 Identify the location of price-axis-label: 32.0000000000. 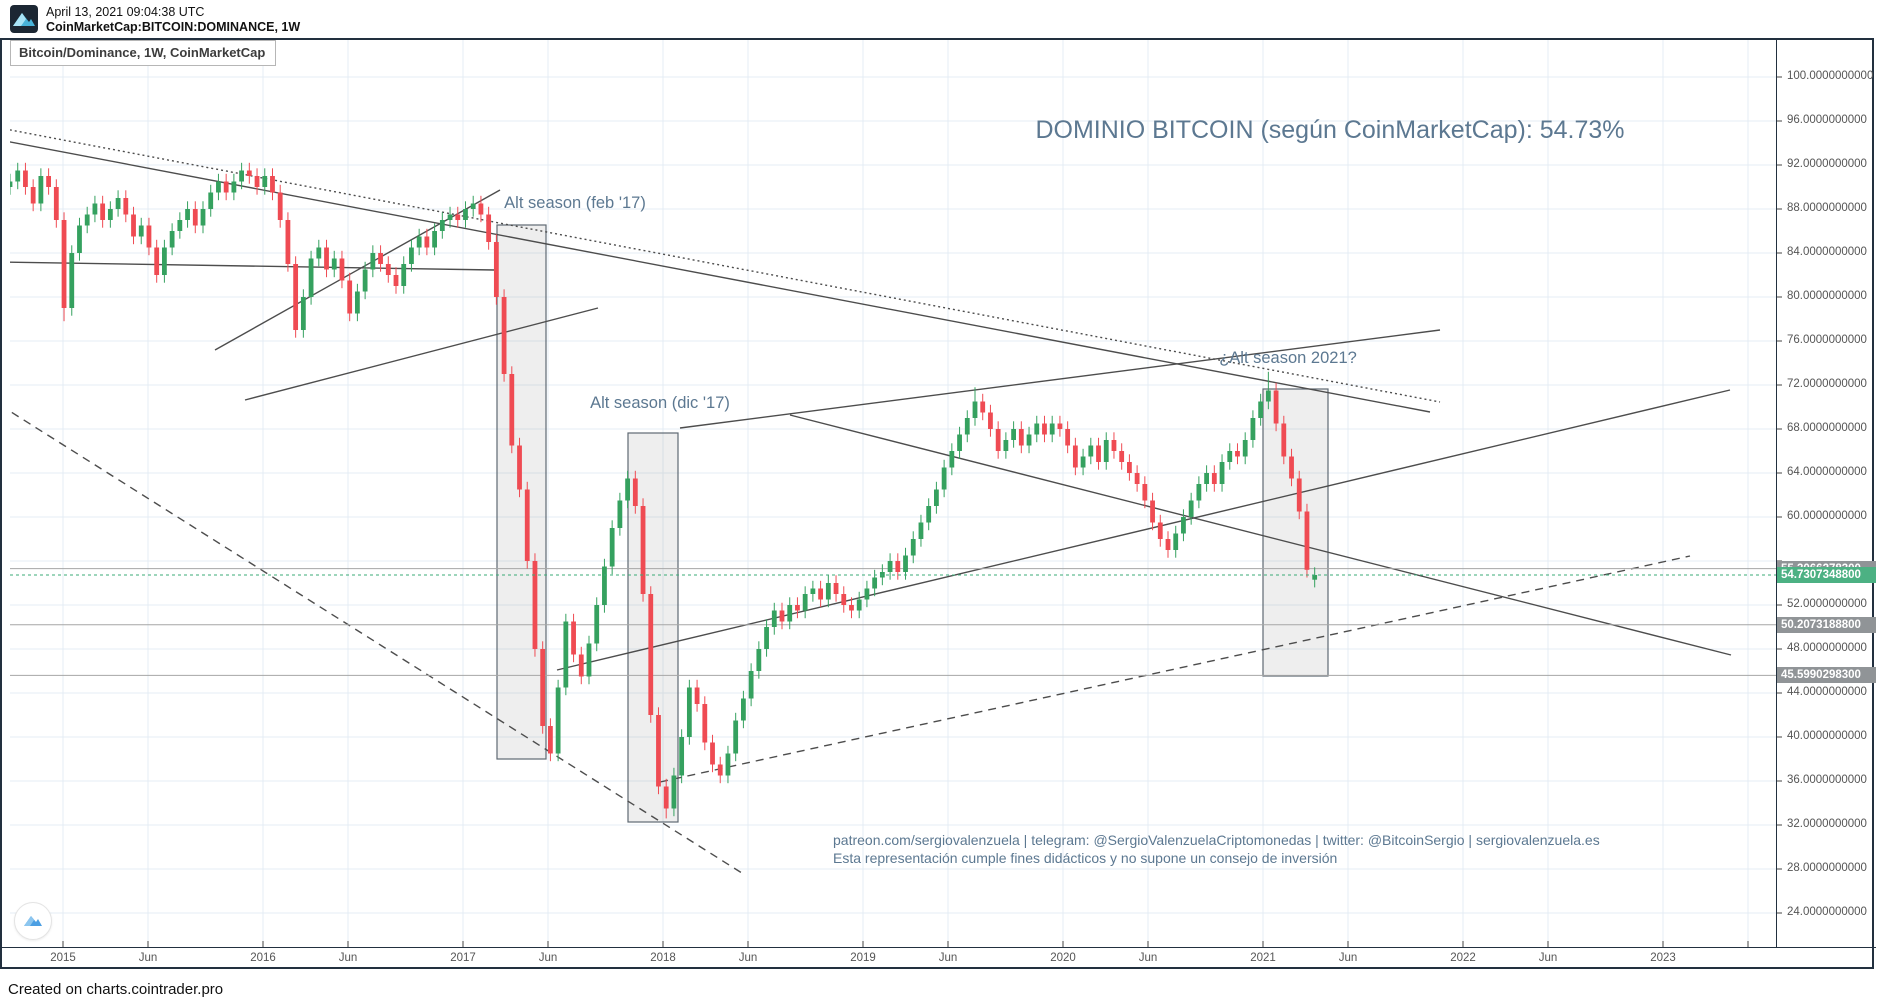
(1827, 824).